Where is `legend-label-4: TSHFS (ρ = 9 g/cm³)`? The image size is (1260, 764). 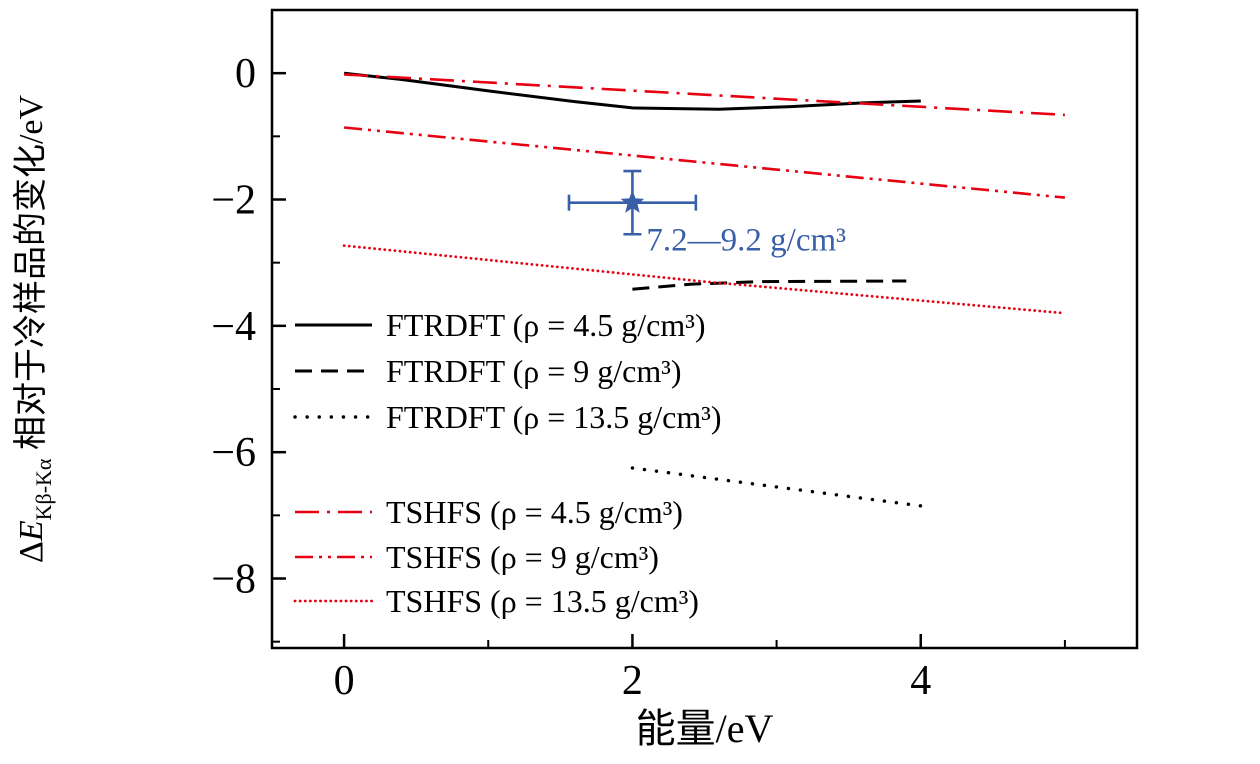 legend-label-4: TSHFS (ρ = 9 g/cm³) is located at coordinates (522, 557).